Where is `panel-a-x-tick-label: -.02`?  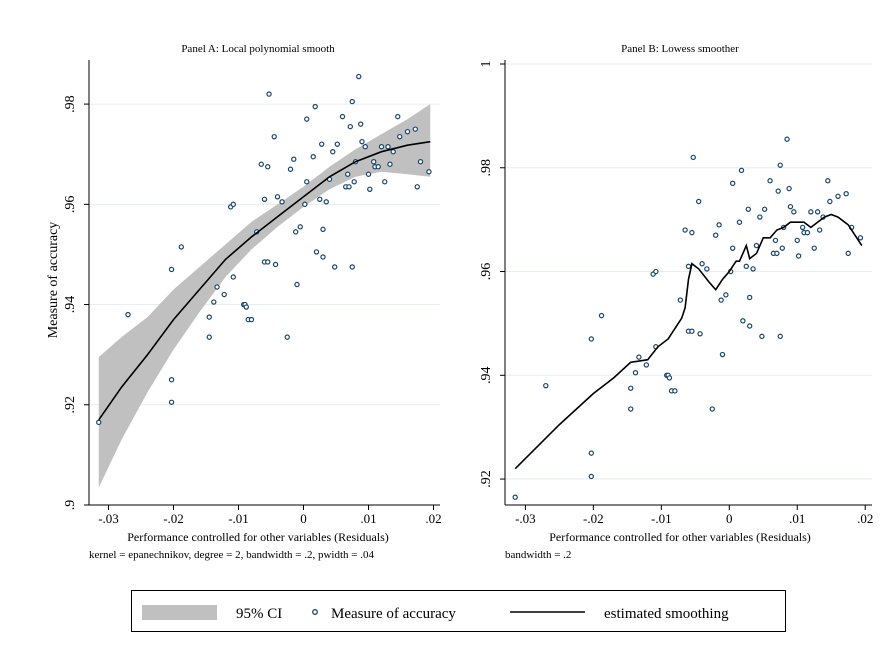 panel-a-x-tick-label: -.02 is located at coordinates (173, 518).